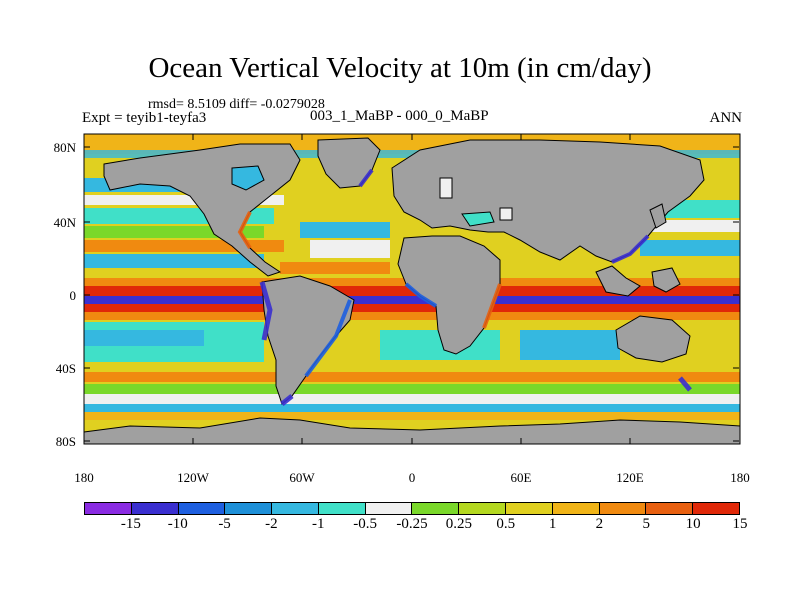  What do you see at coordinates (365, 524) in the screenshot?
I see `colorbar-label: -0.5` at bounding box center [365, 524].